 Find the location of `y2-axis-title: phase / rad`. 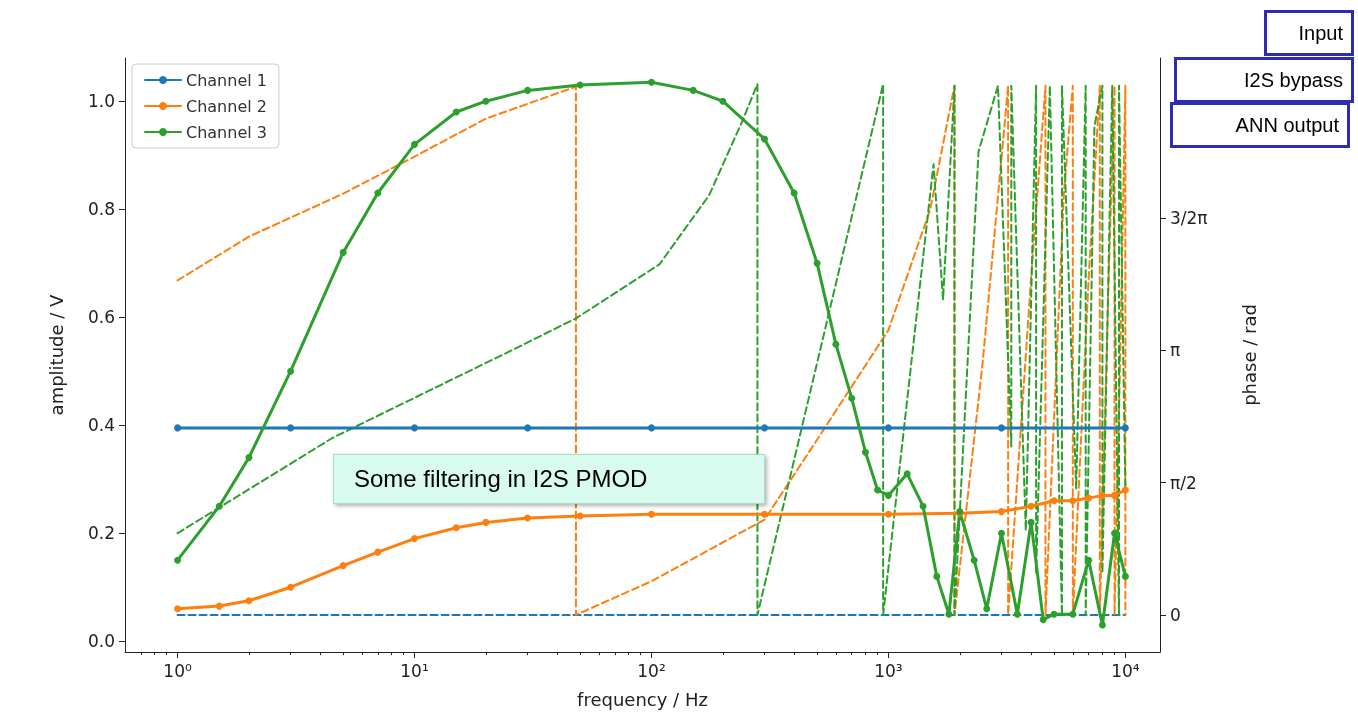

y2-axis-title: phase / rad is located at coordinates (1249, 355).